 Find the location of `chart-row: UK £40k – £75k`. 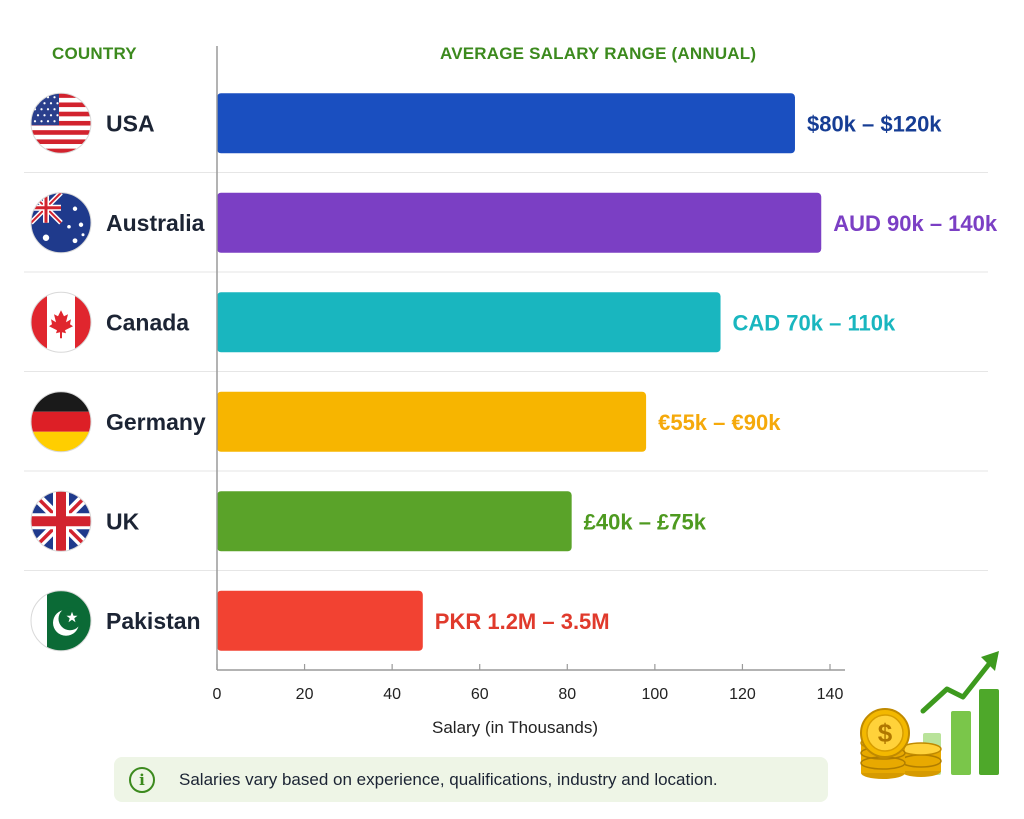

chart-row: UK £40k – £75k is located at coordinates (506, 511).